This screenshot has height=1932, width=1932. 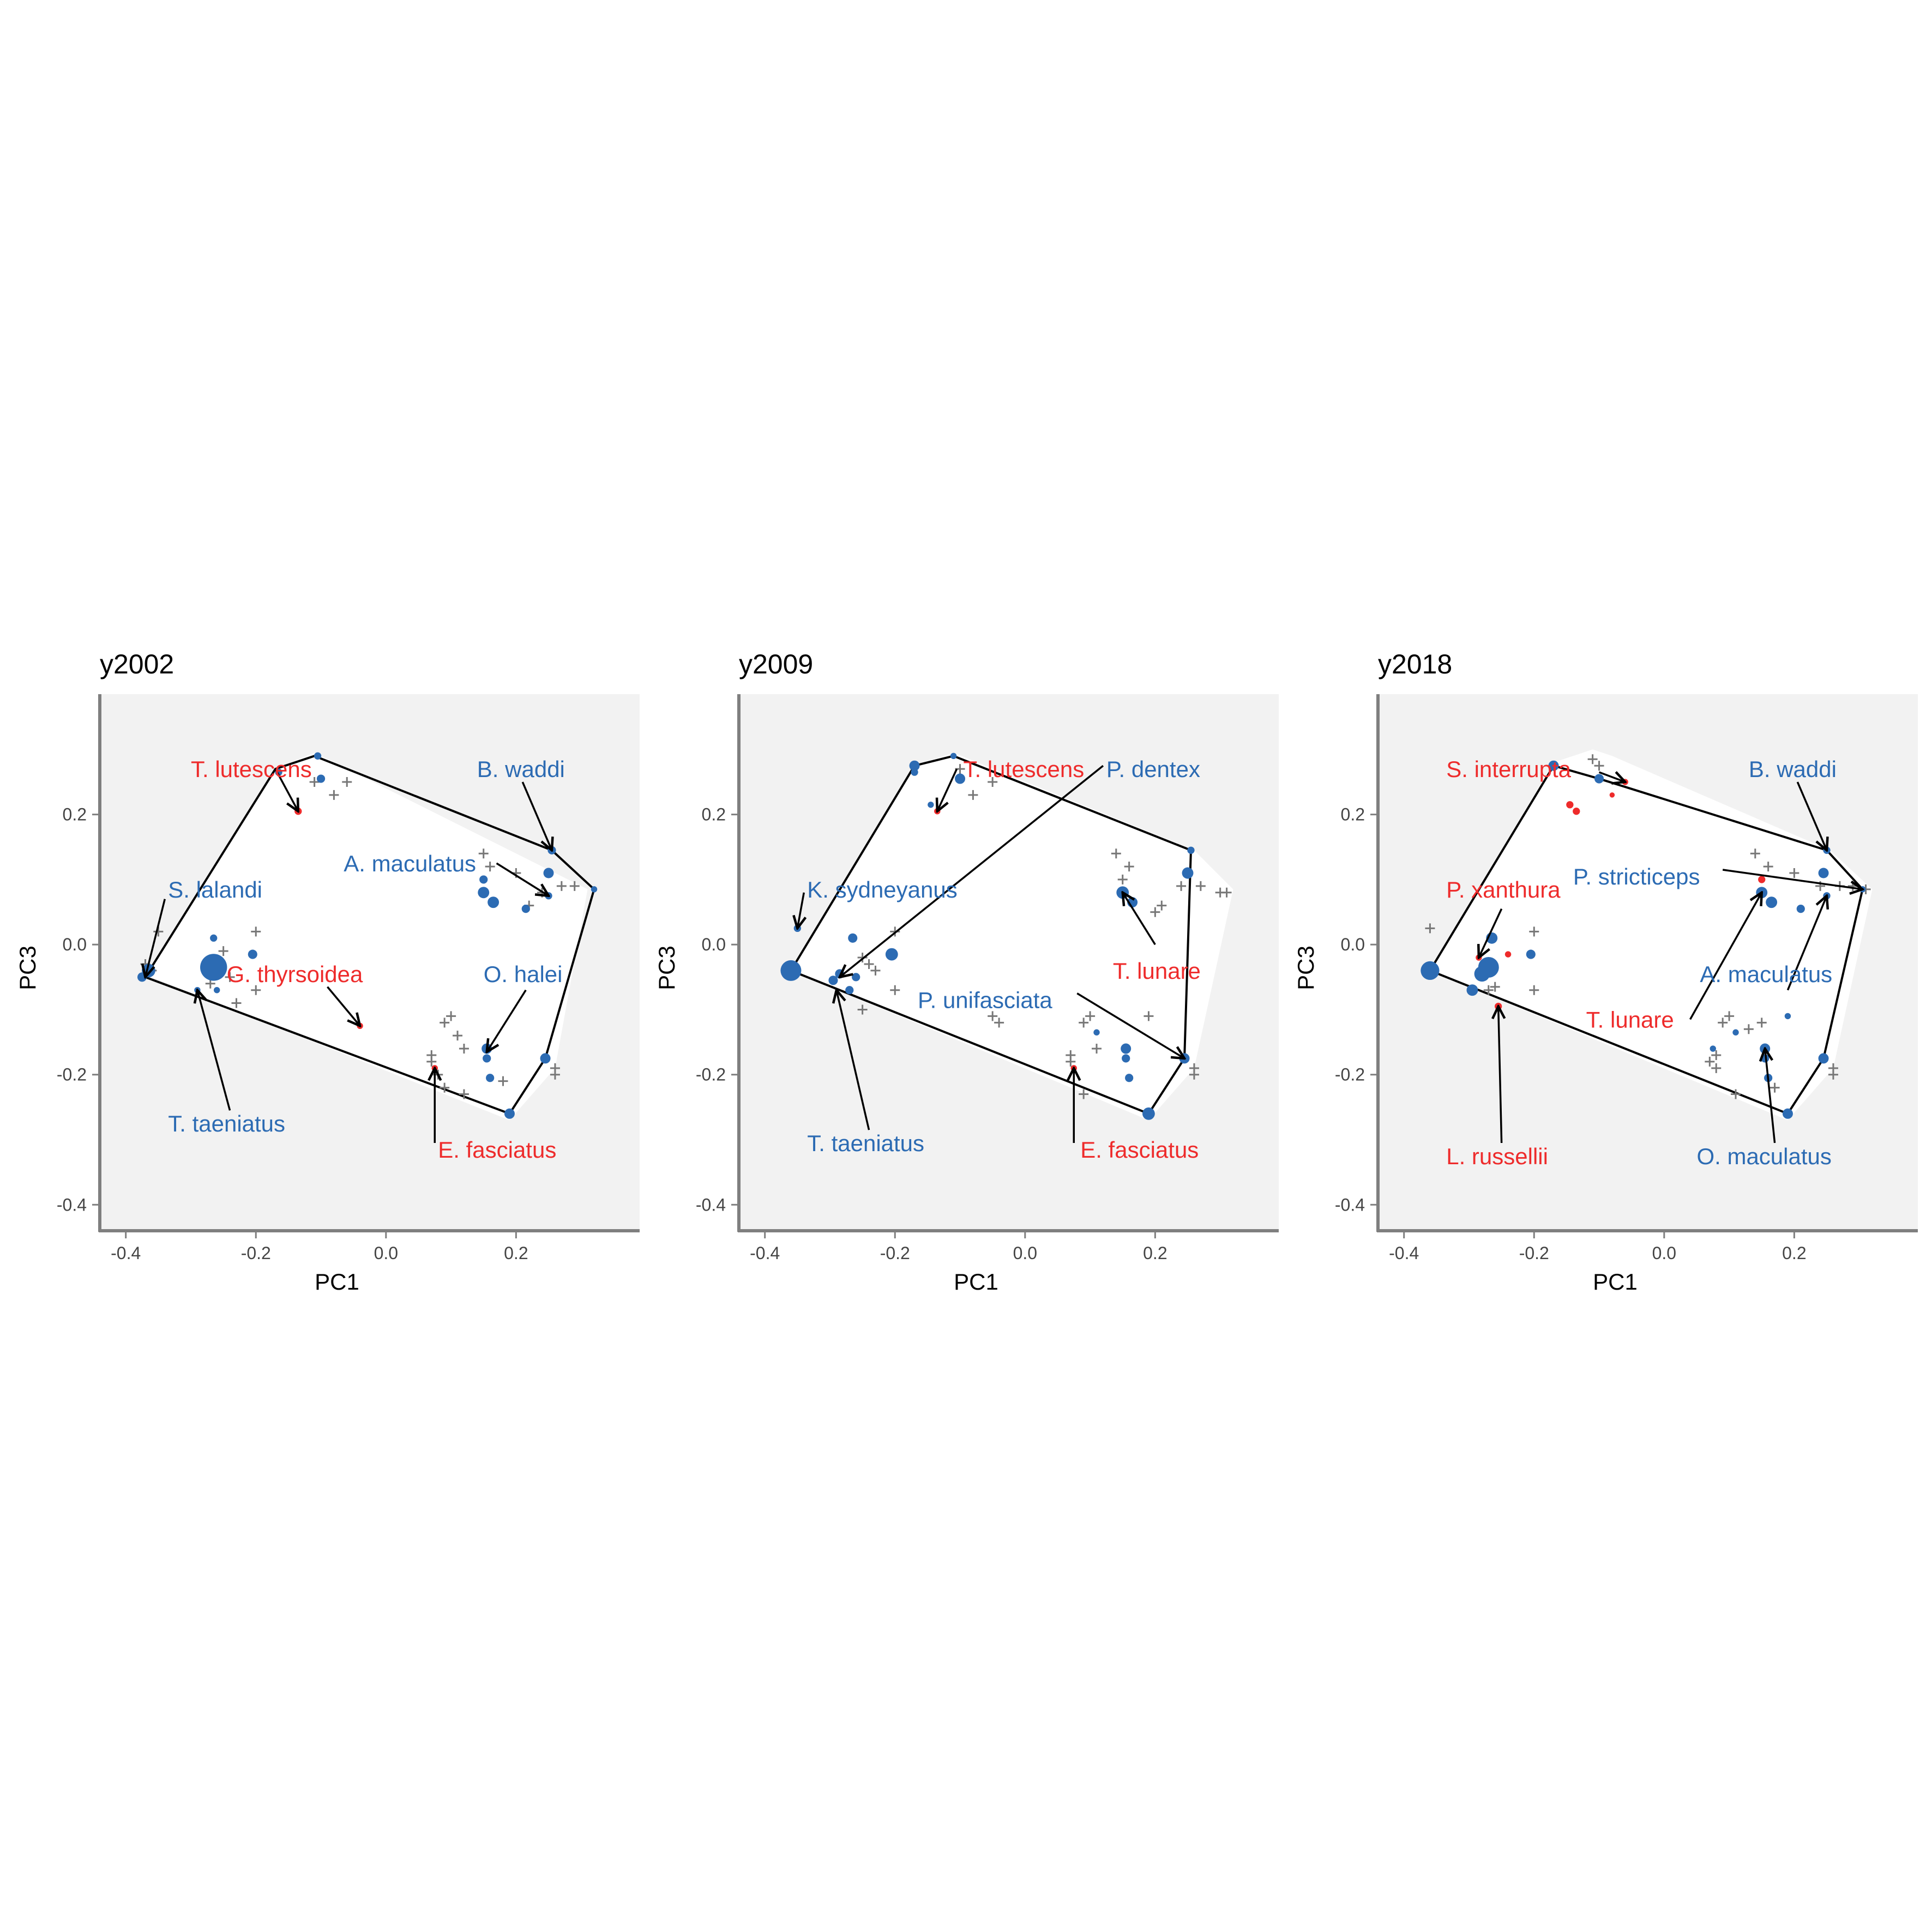 I want to click on x-tick-label: 0.2, so click(x=1794, y=1253).